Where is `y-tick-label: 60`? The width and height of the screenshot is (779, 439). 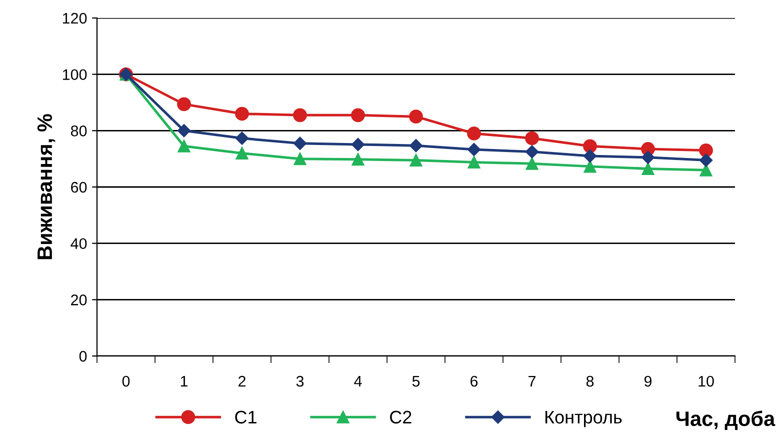 y-tick-label: 60 is located at coordinates (79, 187).